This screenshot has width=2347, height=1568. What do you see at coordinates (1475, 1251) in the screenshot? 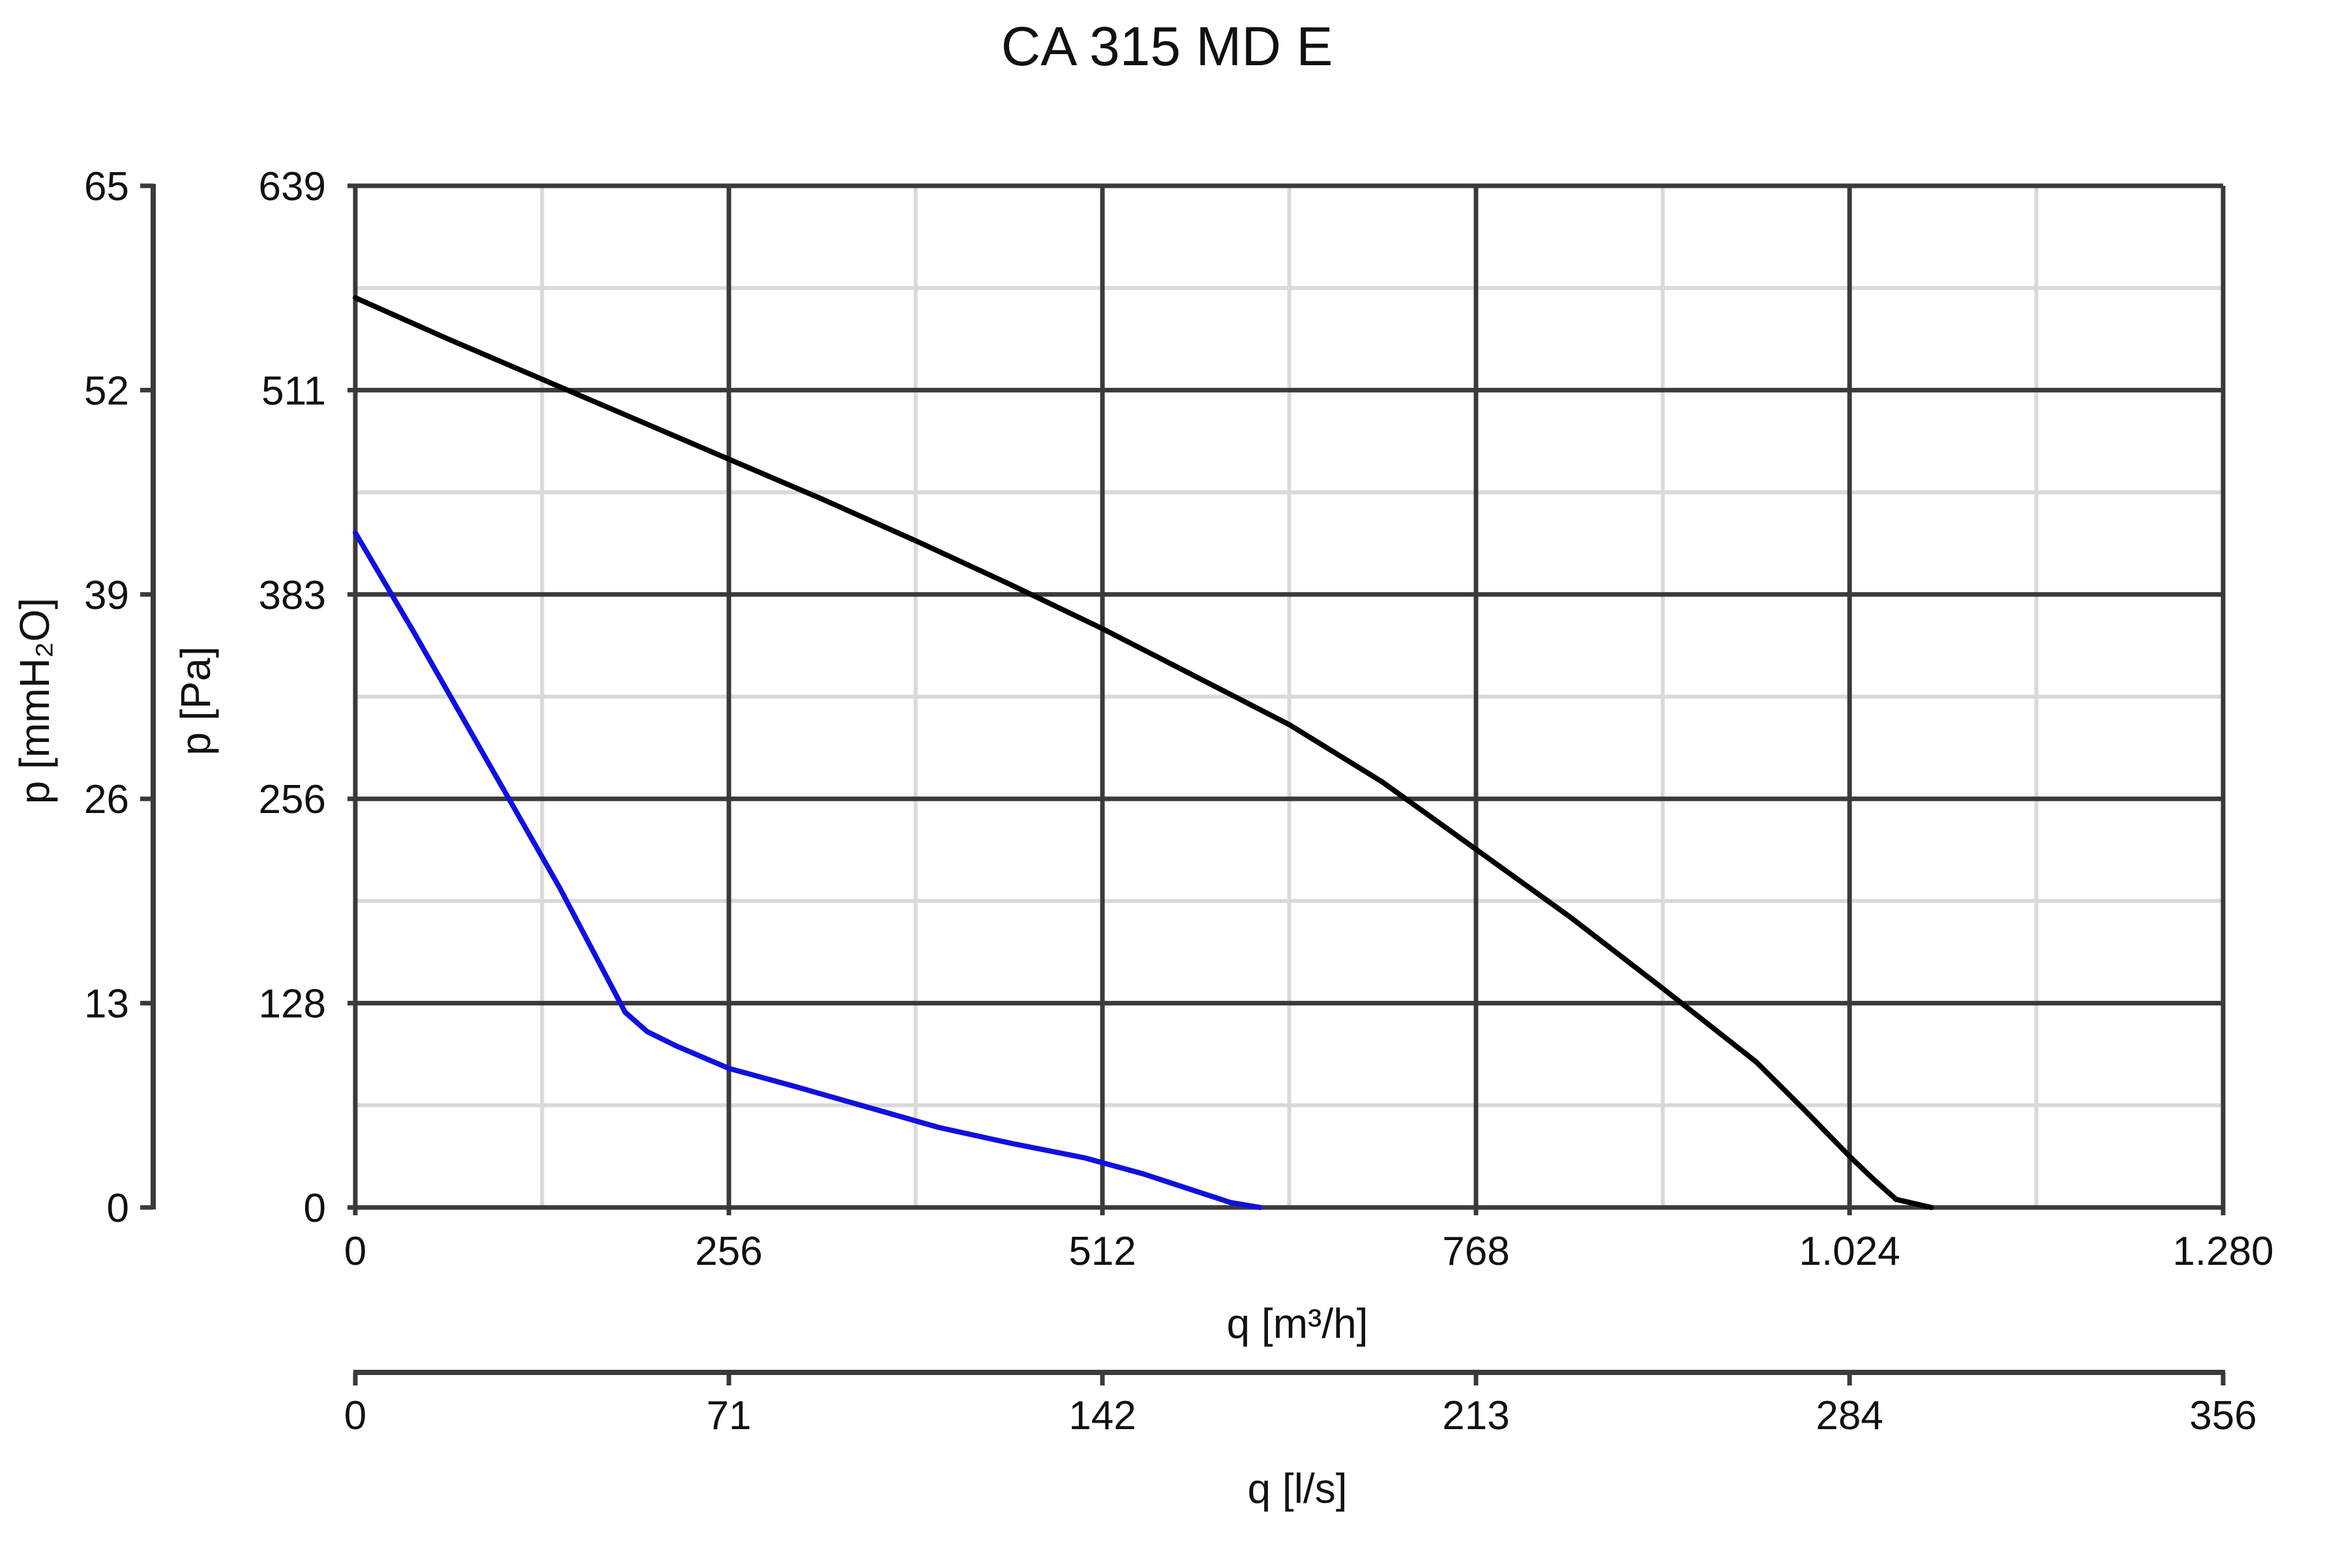
I see `x-tick-label: 768` at bounding box center [1475, 1251].